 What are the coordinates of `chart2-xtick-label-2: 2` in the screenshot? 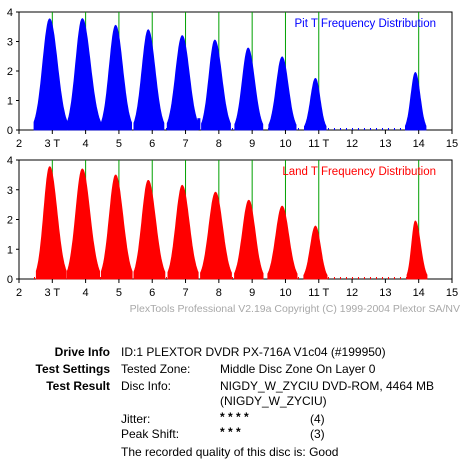 It's located at (19, 293).